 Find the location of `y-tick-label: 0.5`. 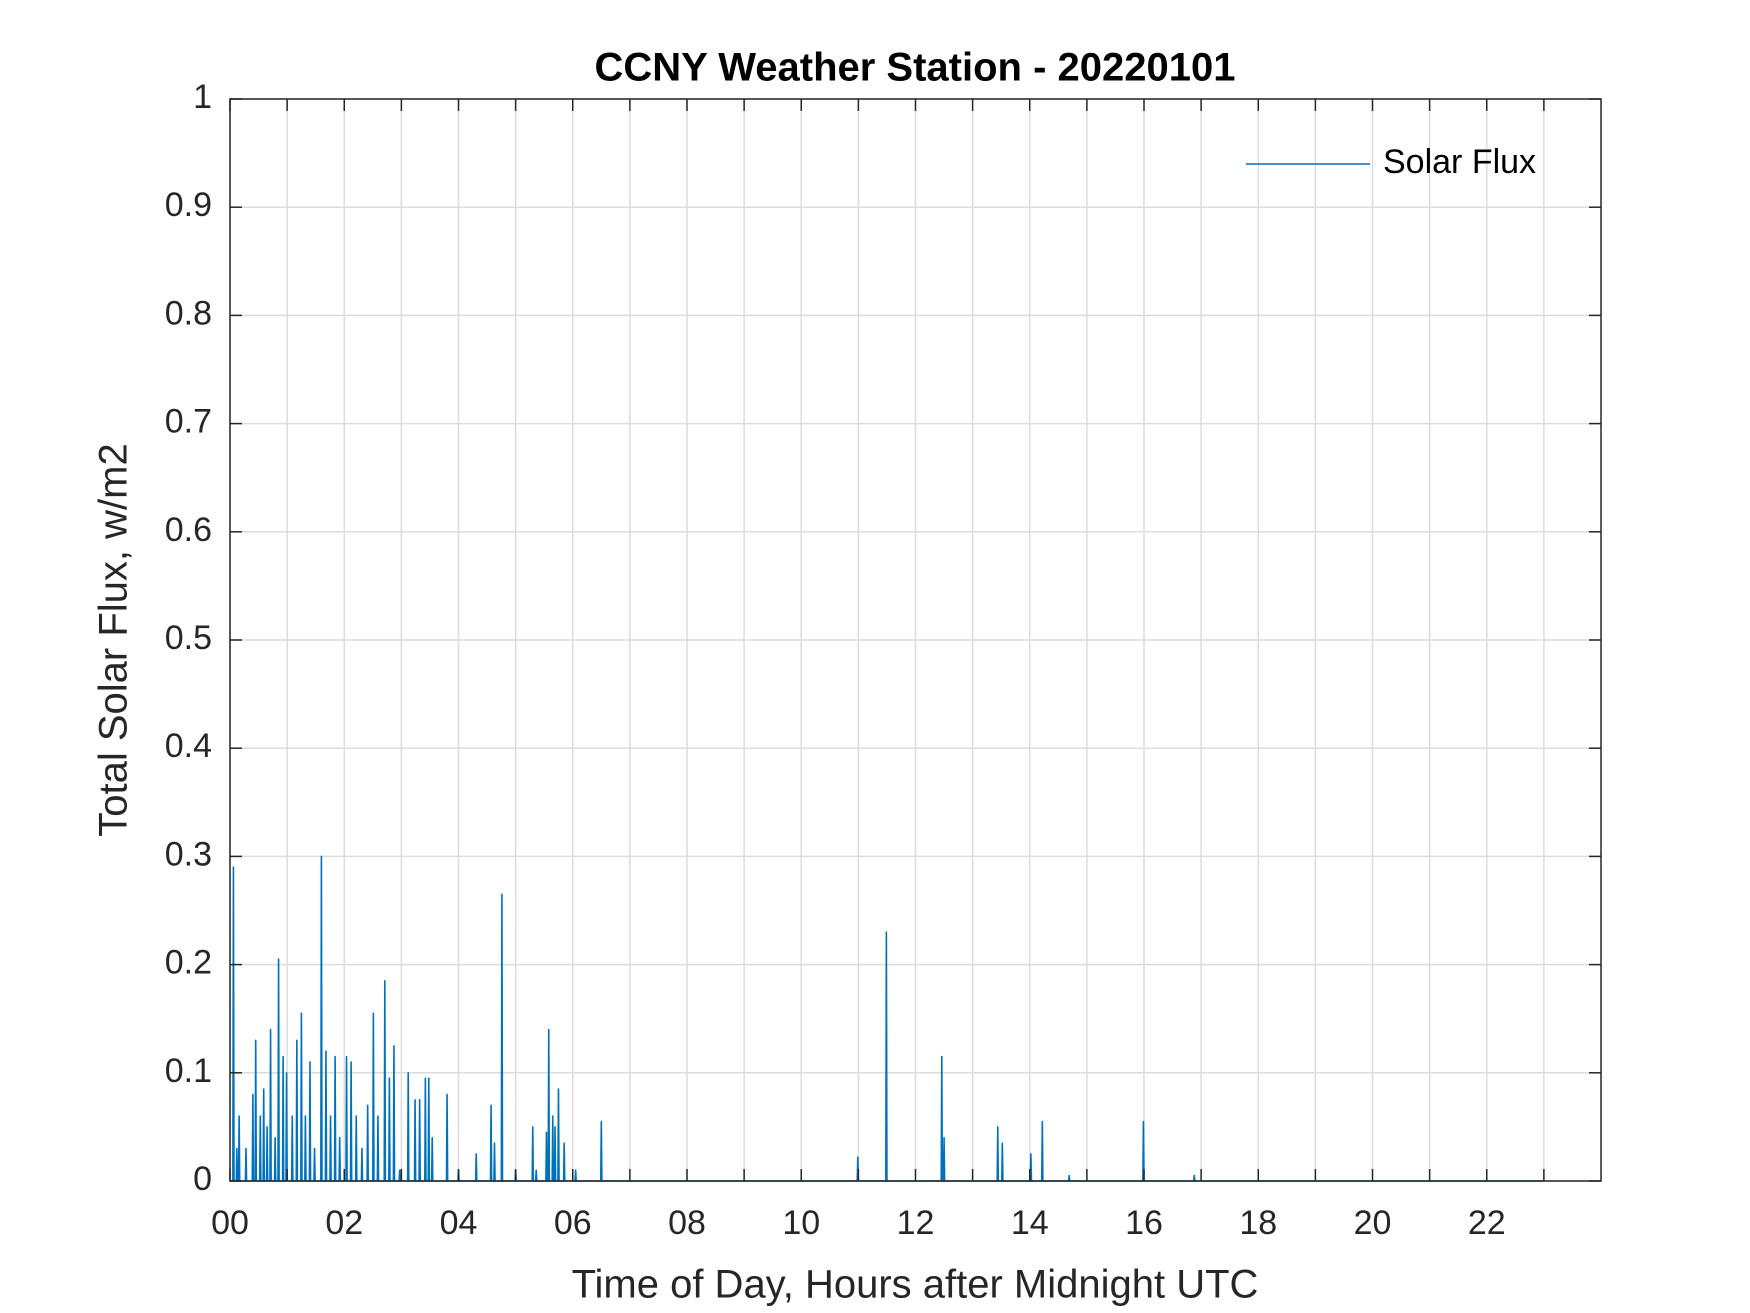

y-tick-label: 0.5 is located at coordinates (188, 638).